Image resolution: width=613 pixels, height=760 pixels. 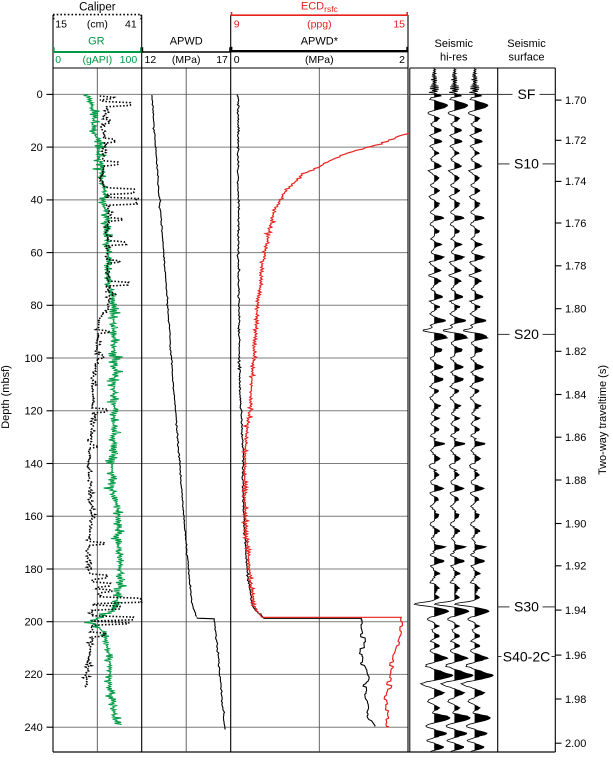 What do you see at coordinates (575, 141) in the screenshot?
I see `svg-text: 1.72` at bounding box center [575, 141].